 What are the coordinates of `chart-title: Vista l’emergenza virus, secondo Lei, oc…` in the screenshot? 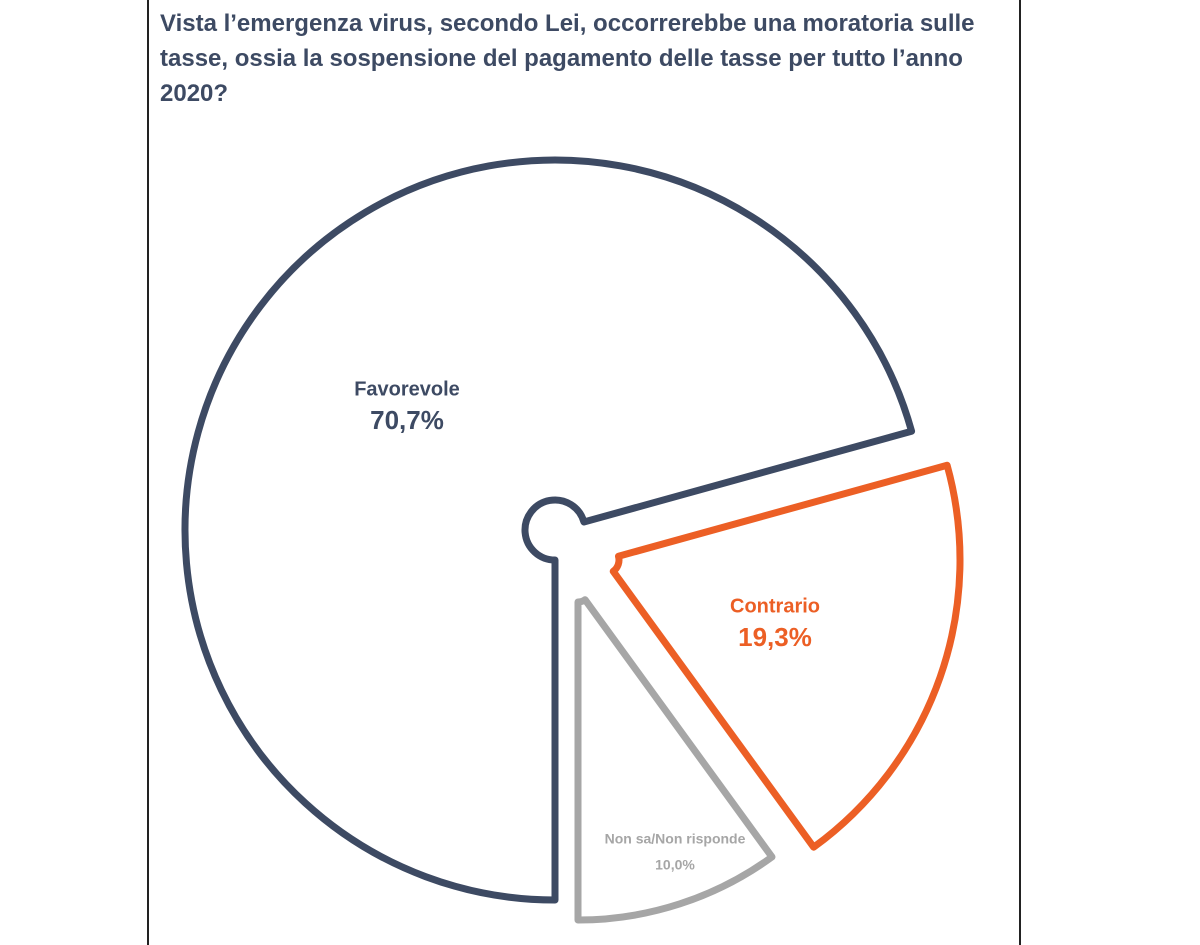 It's located at (567, 58).